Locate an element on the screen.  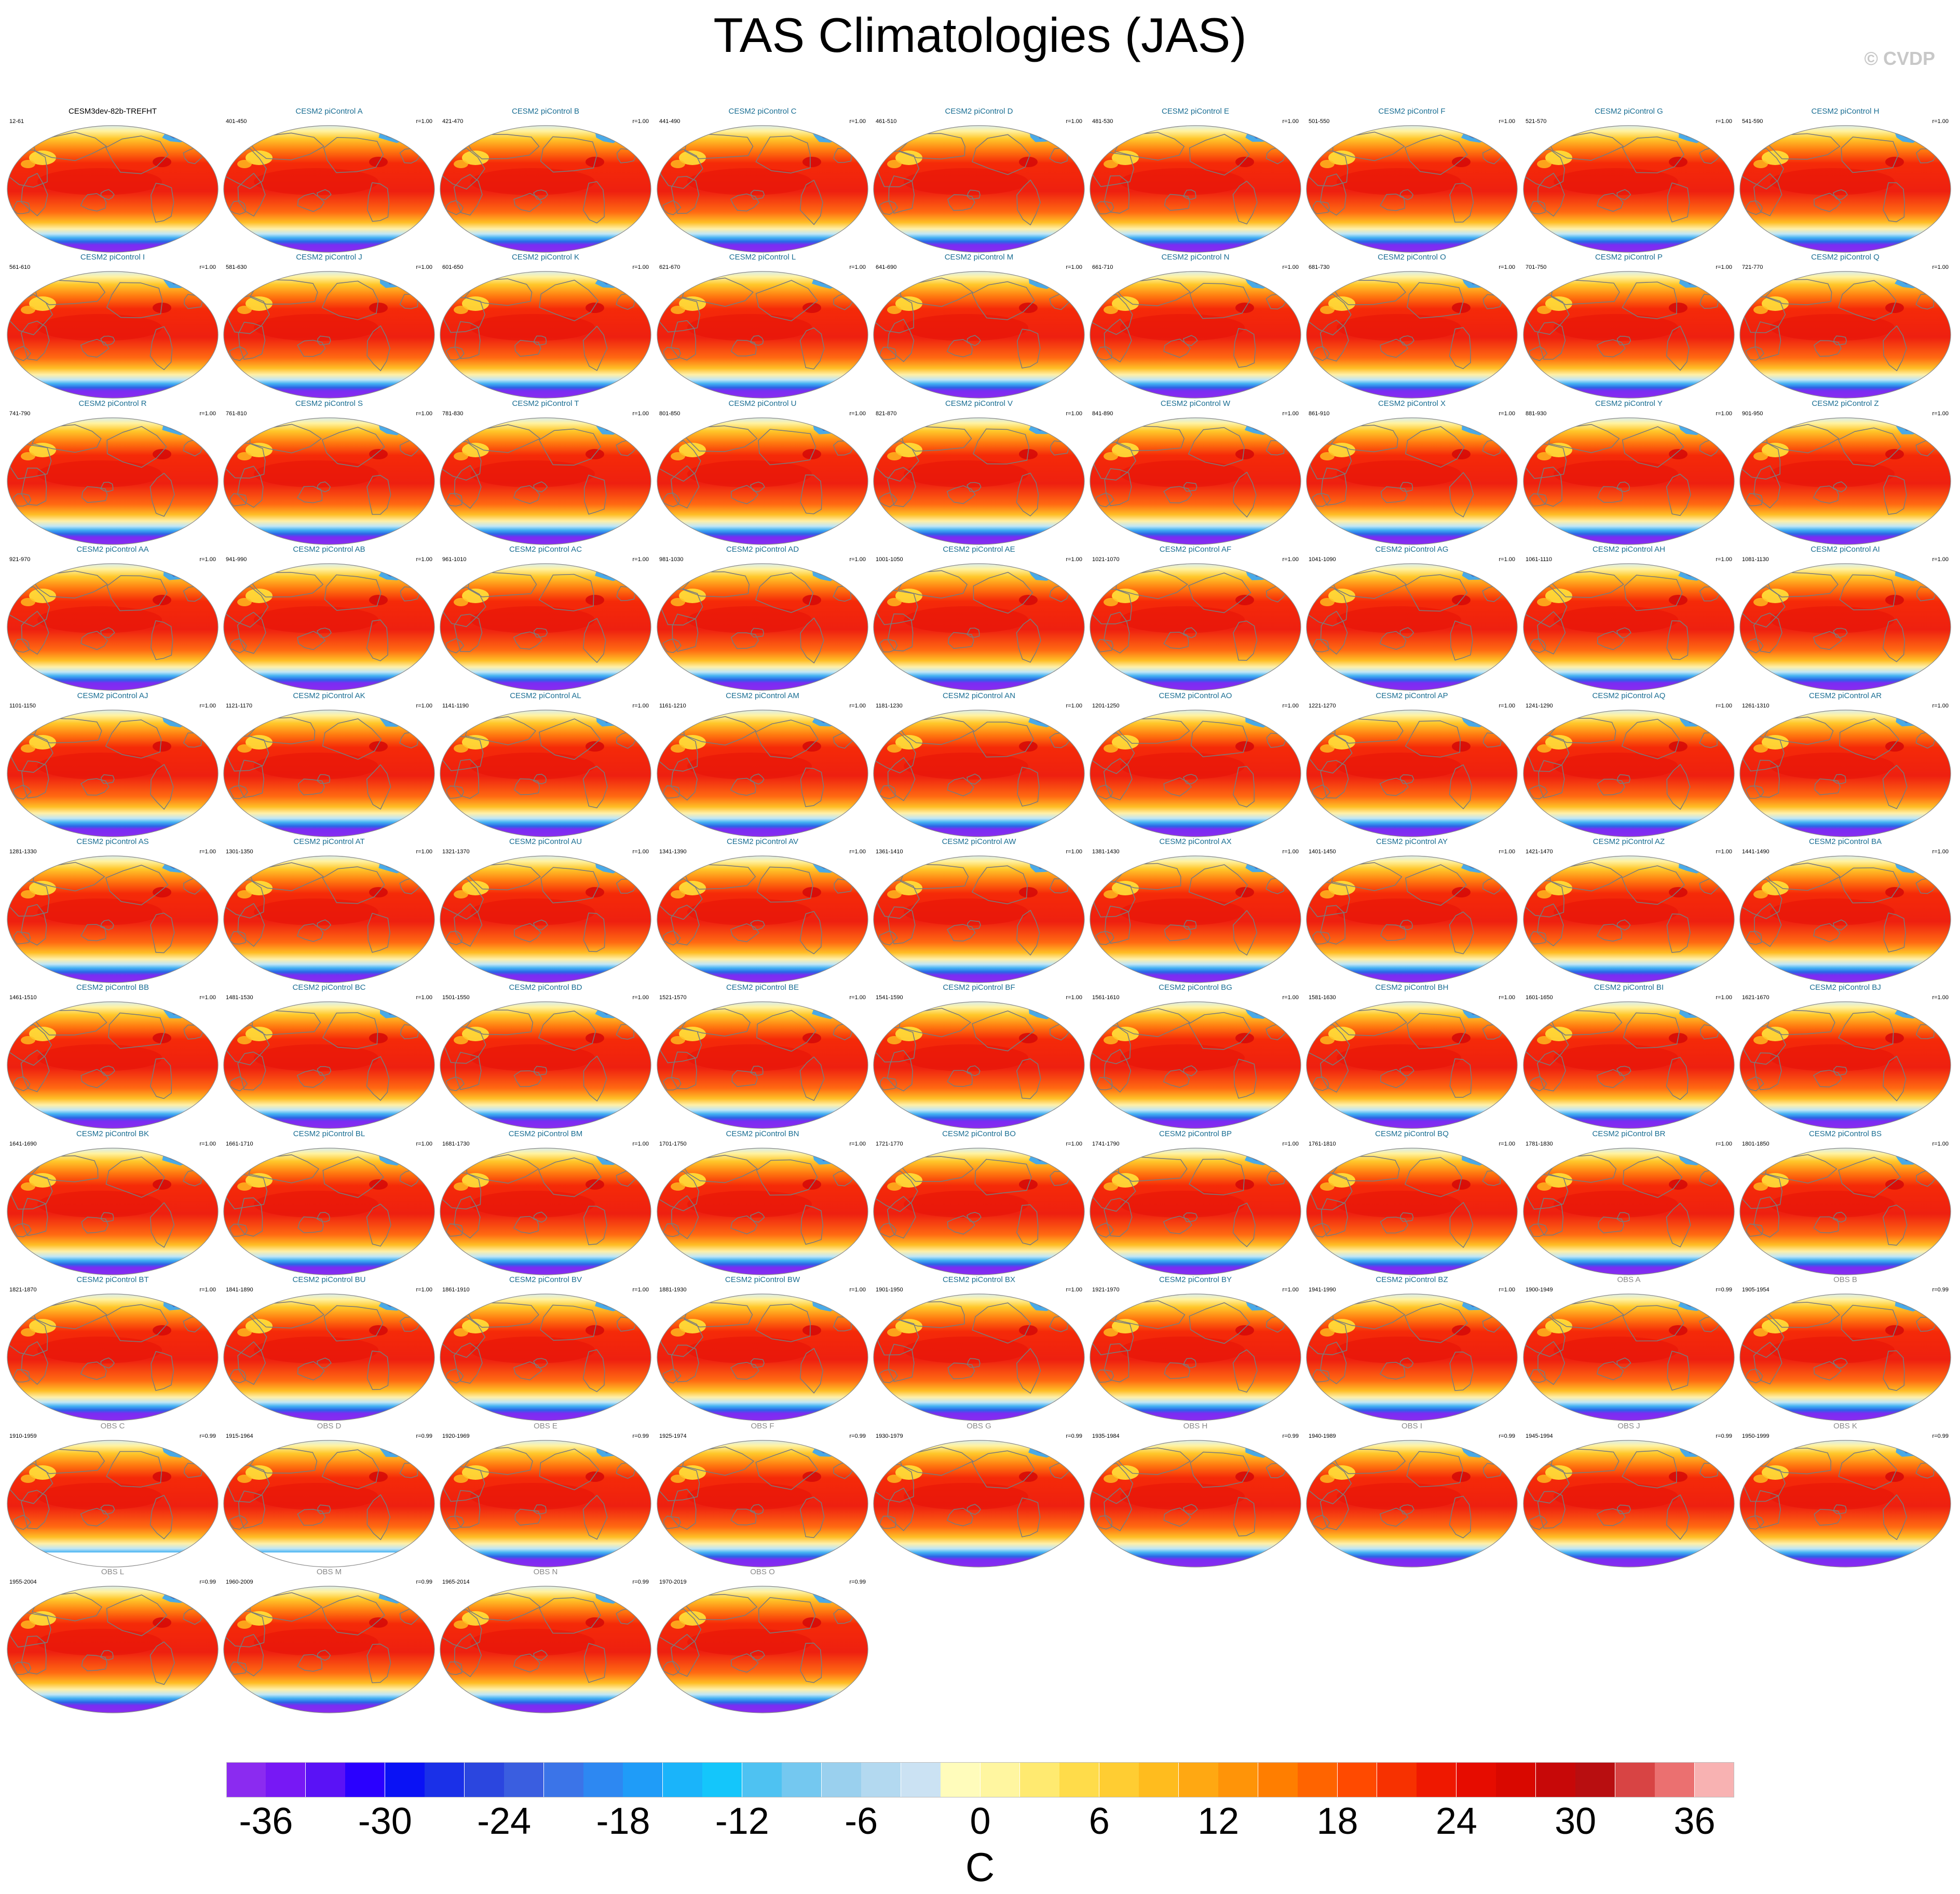
panel-years: 1561-1610 is located at coordinates (1106, 997).